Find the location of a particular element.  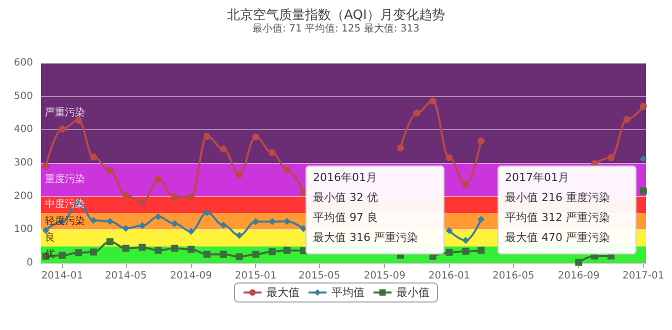

annotation: 2017年01月 is located at coordinates (537, 177).